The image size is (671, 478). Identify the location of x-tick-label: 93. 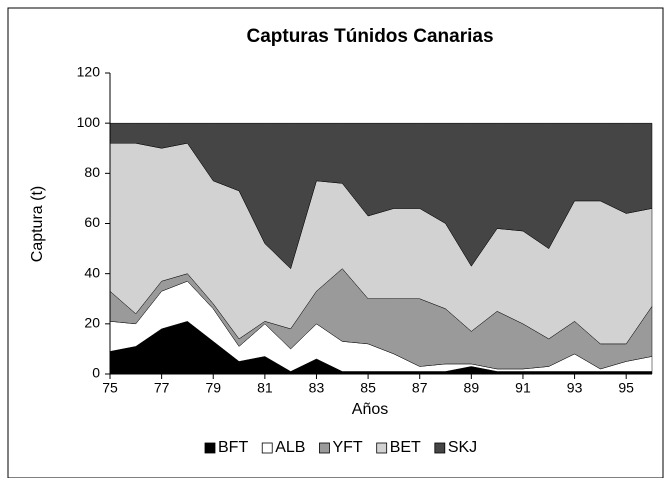
(575, 388).